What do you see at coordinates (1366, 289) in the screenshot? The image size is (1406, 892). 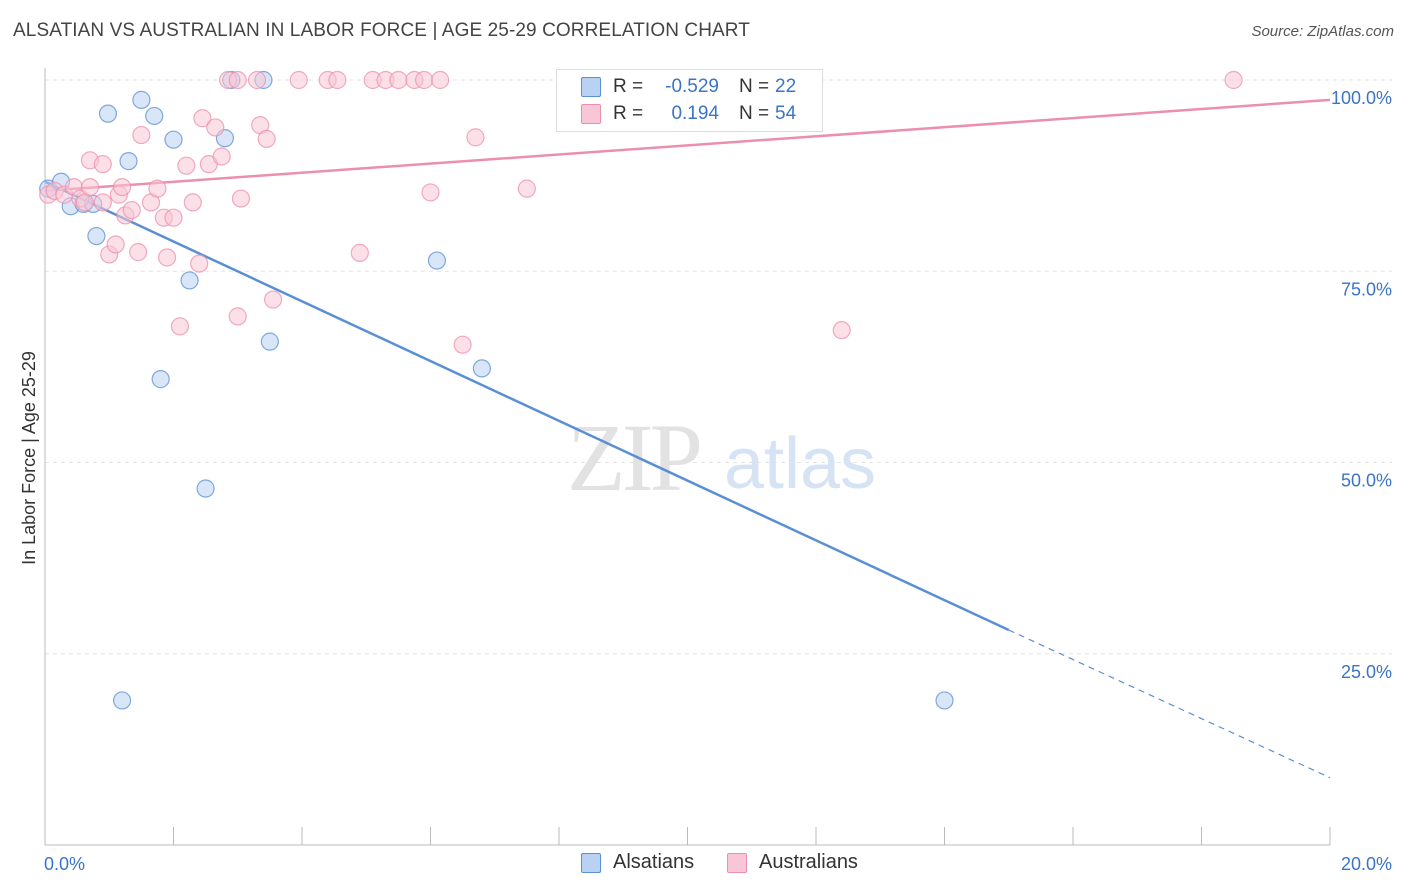 I see `y-tick-label: 75.0%` at bounding box center [1366, 289].